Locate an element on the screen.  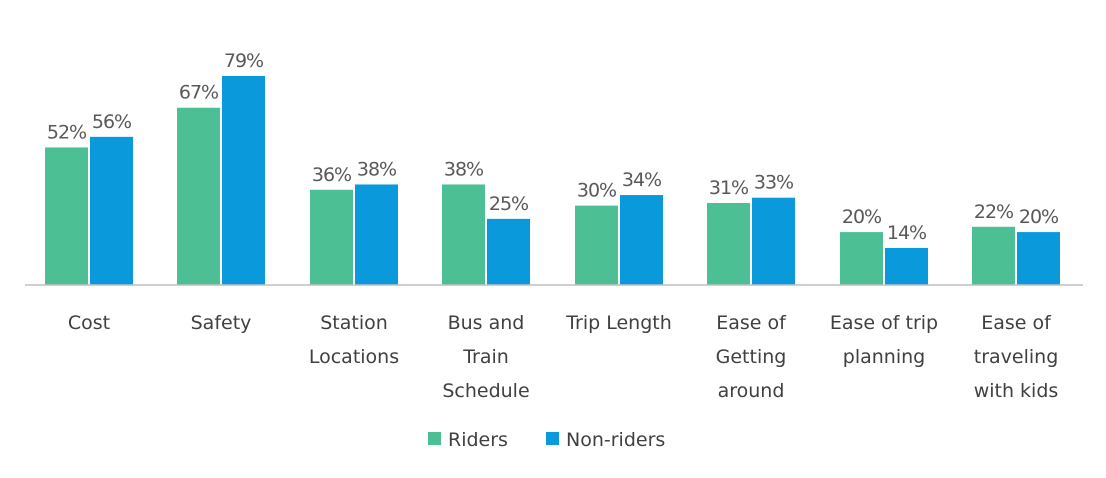
category-label: Safety is located at coordinates (221, 323).